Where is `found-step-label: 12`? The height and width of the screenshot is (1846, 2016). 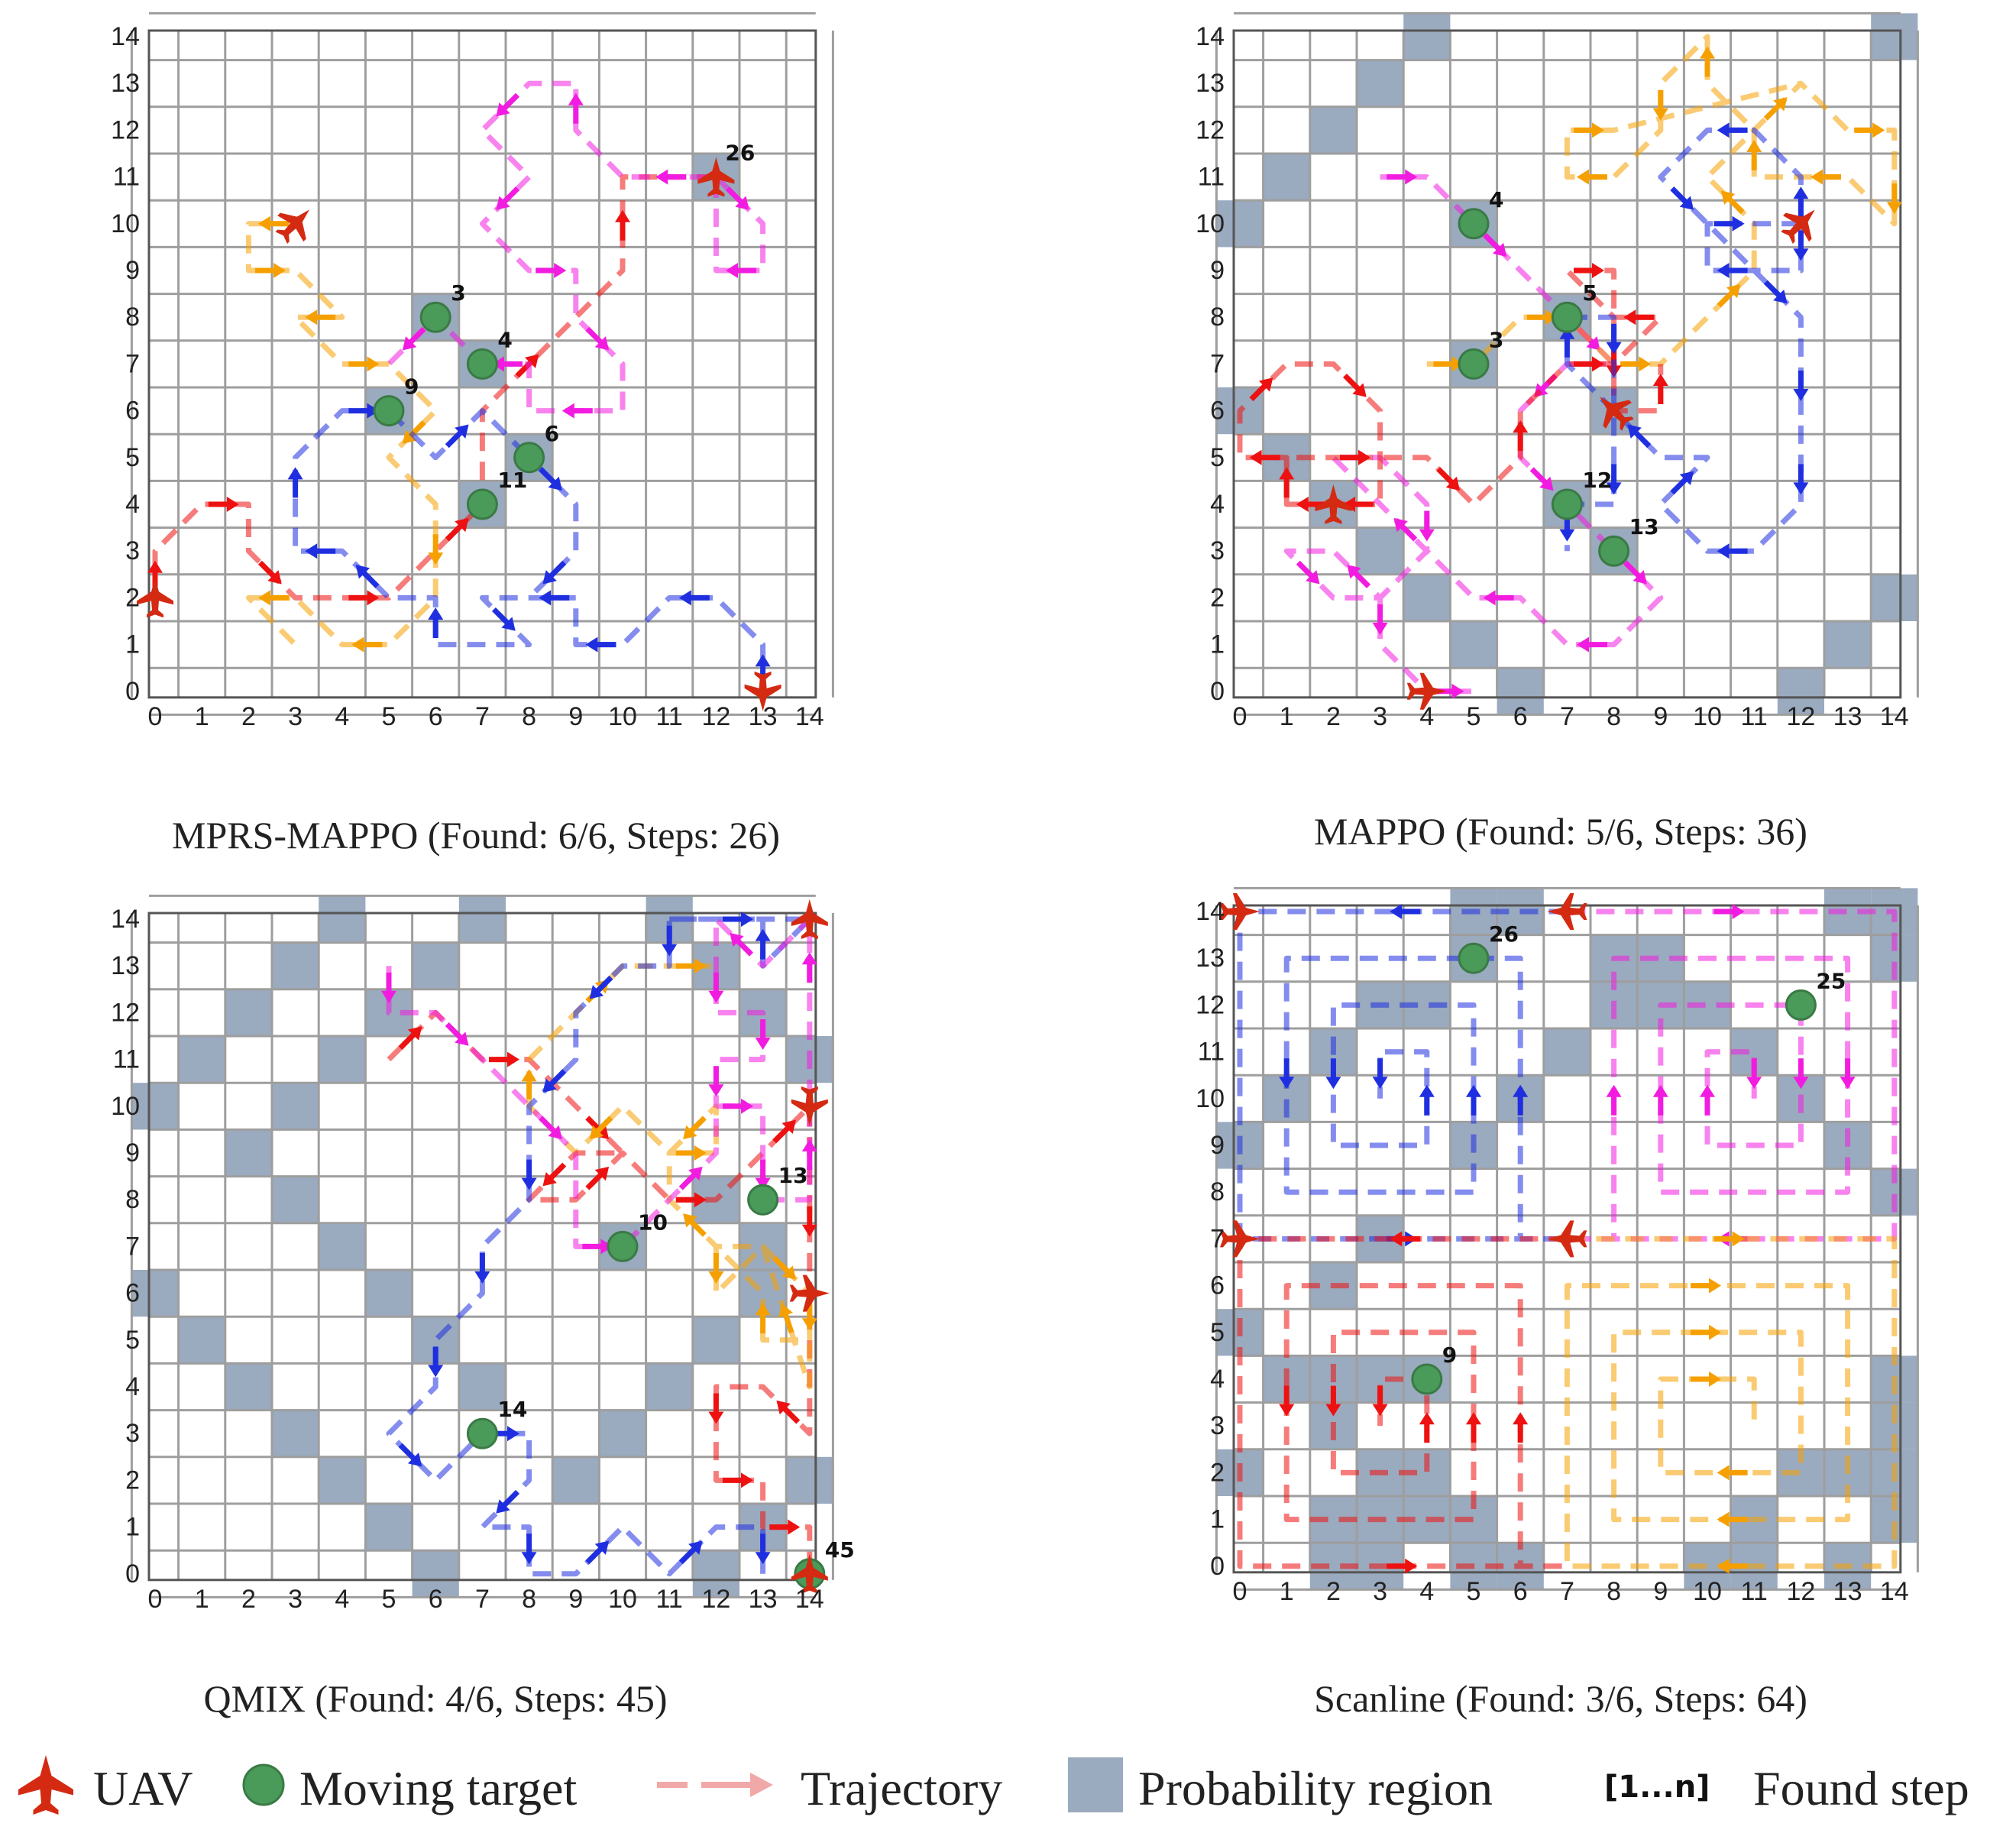 found-step-label: 12 is located at coordinates (1597, 480).